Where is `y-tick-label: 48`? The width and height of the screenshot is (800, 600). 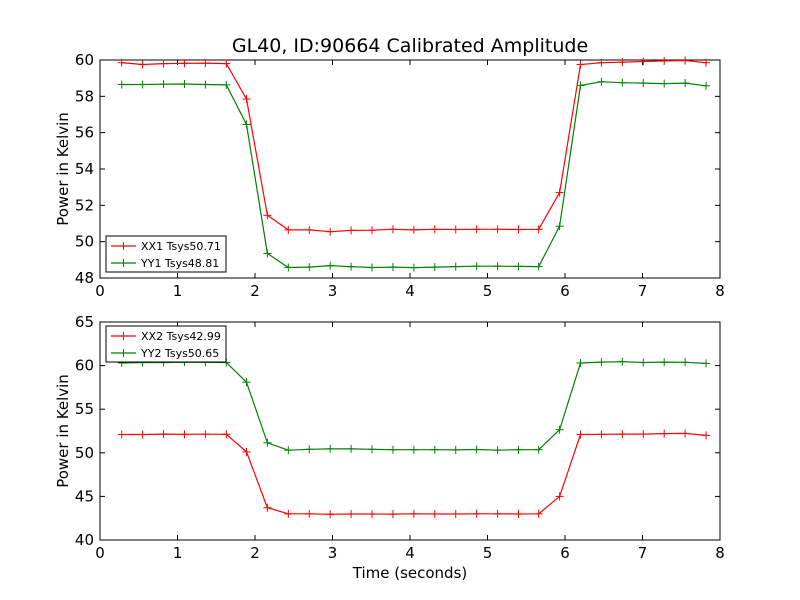
y-tick-label: 48 is located at coordinates (84, 278).